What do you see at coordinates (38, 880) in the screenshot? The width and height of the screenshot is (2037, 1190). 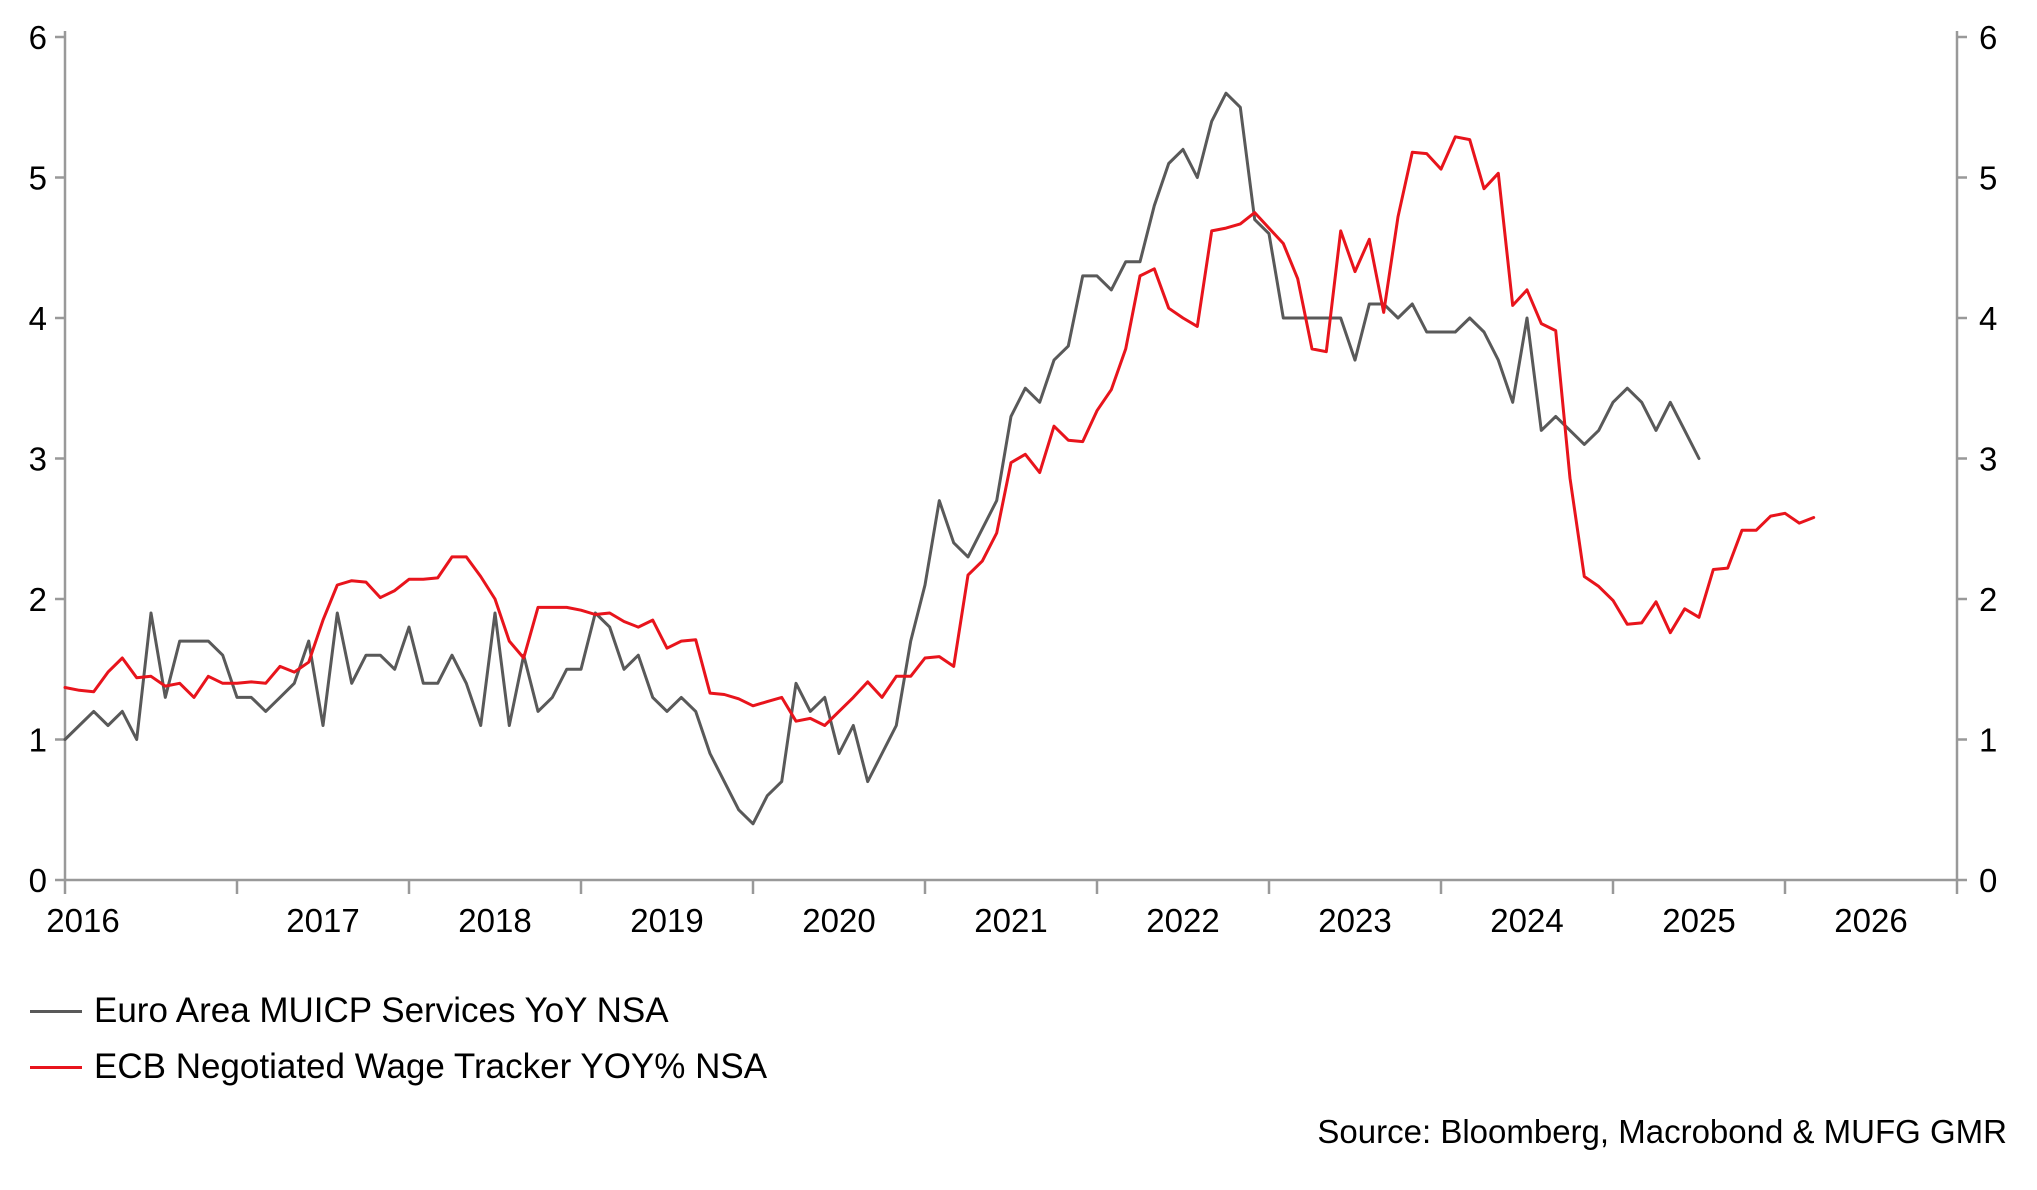 I see `left-y-tick-label: 0` at bounding box center [38, 880].